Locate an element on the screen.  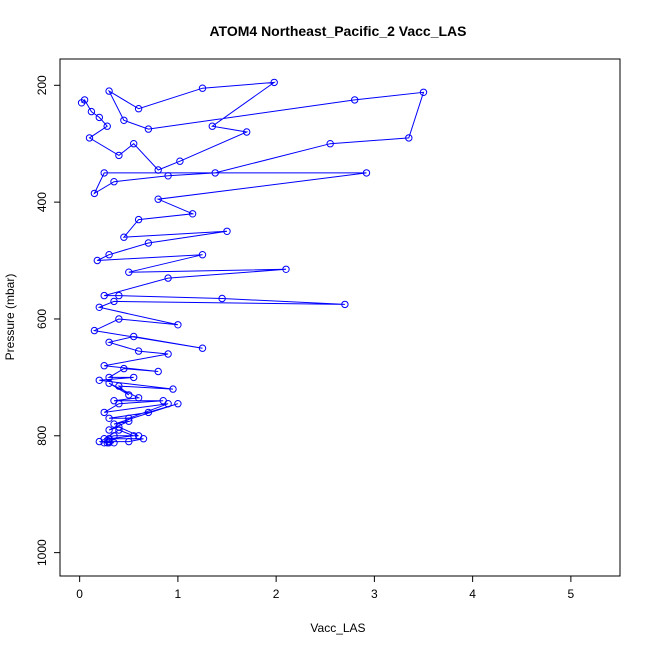
x-axis: 0 1 2 3 4 5 is located at coordinates (325, 588).